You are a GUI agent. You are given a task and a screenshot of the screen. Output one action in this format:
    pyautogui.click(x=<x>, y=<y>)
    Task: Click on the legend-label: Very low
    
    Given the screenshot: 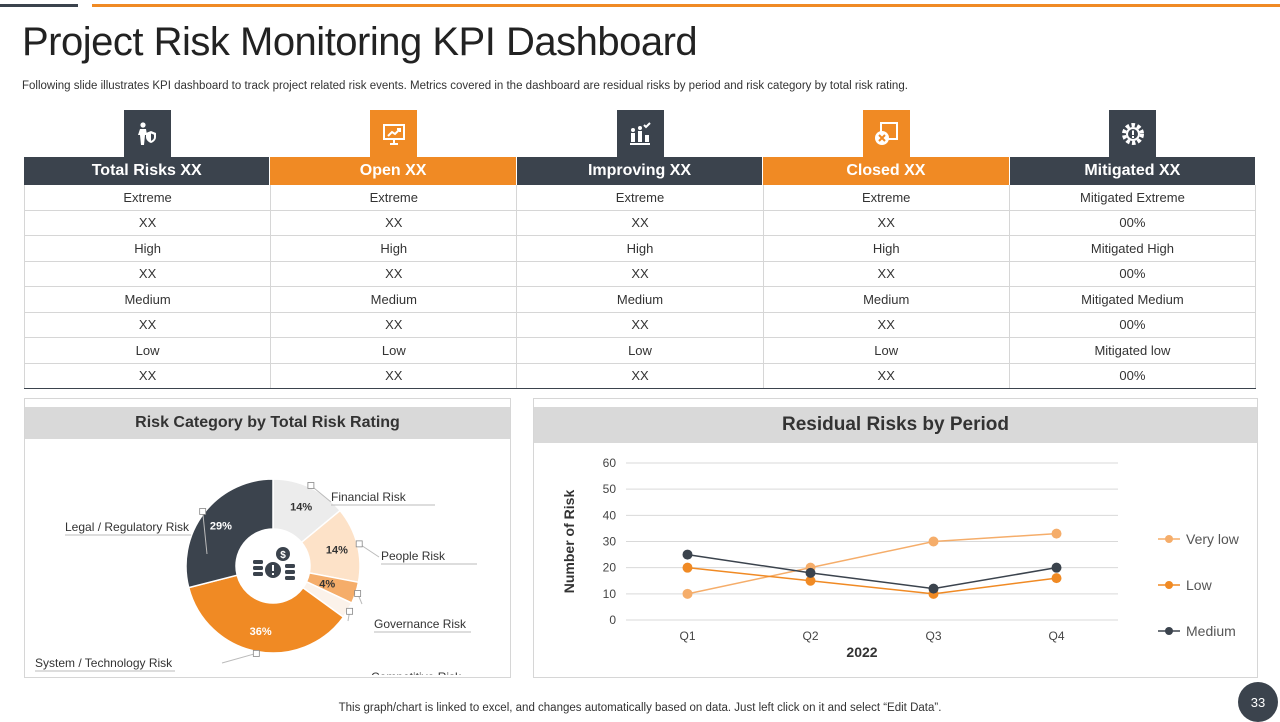 What is the action you would take?
    pyautogui.click(x=1213, y=539)
    